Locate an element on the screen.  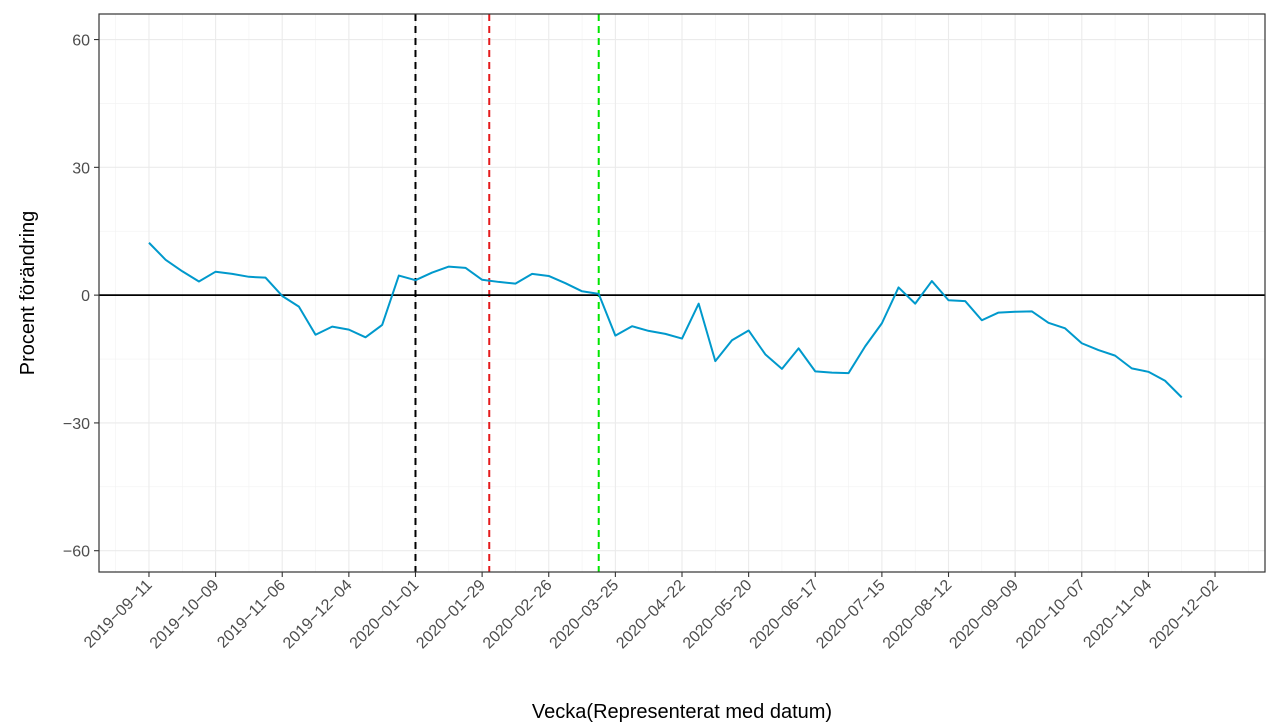
y-axis: −60 −30 0 30 60 is located at coordinates (81, 297).